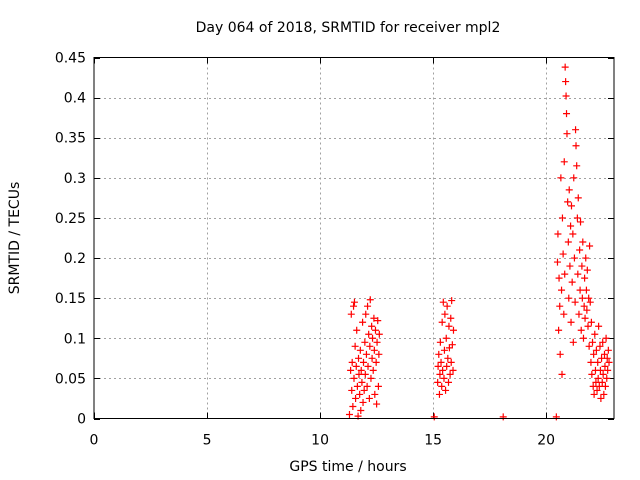 Image resolution: width=640 pixels, height=480 pixels. Describe the element at coordinates (70, 59) in the screenshot. I see `y-tick-label: 0.45` at that location.